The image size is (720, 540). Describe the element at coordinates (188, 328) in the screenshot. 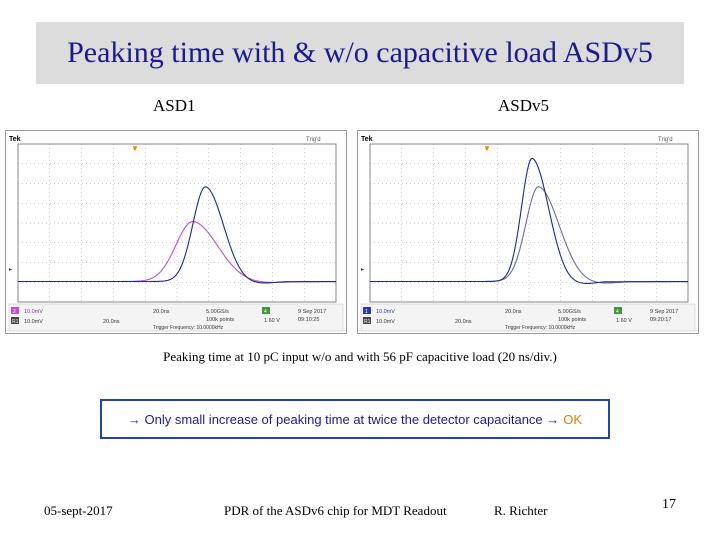

I see `trigger-frequency-asd1: Trigger Frequency: 10.0000kHz` at that location.